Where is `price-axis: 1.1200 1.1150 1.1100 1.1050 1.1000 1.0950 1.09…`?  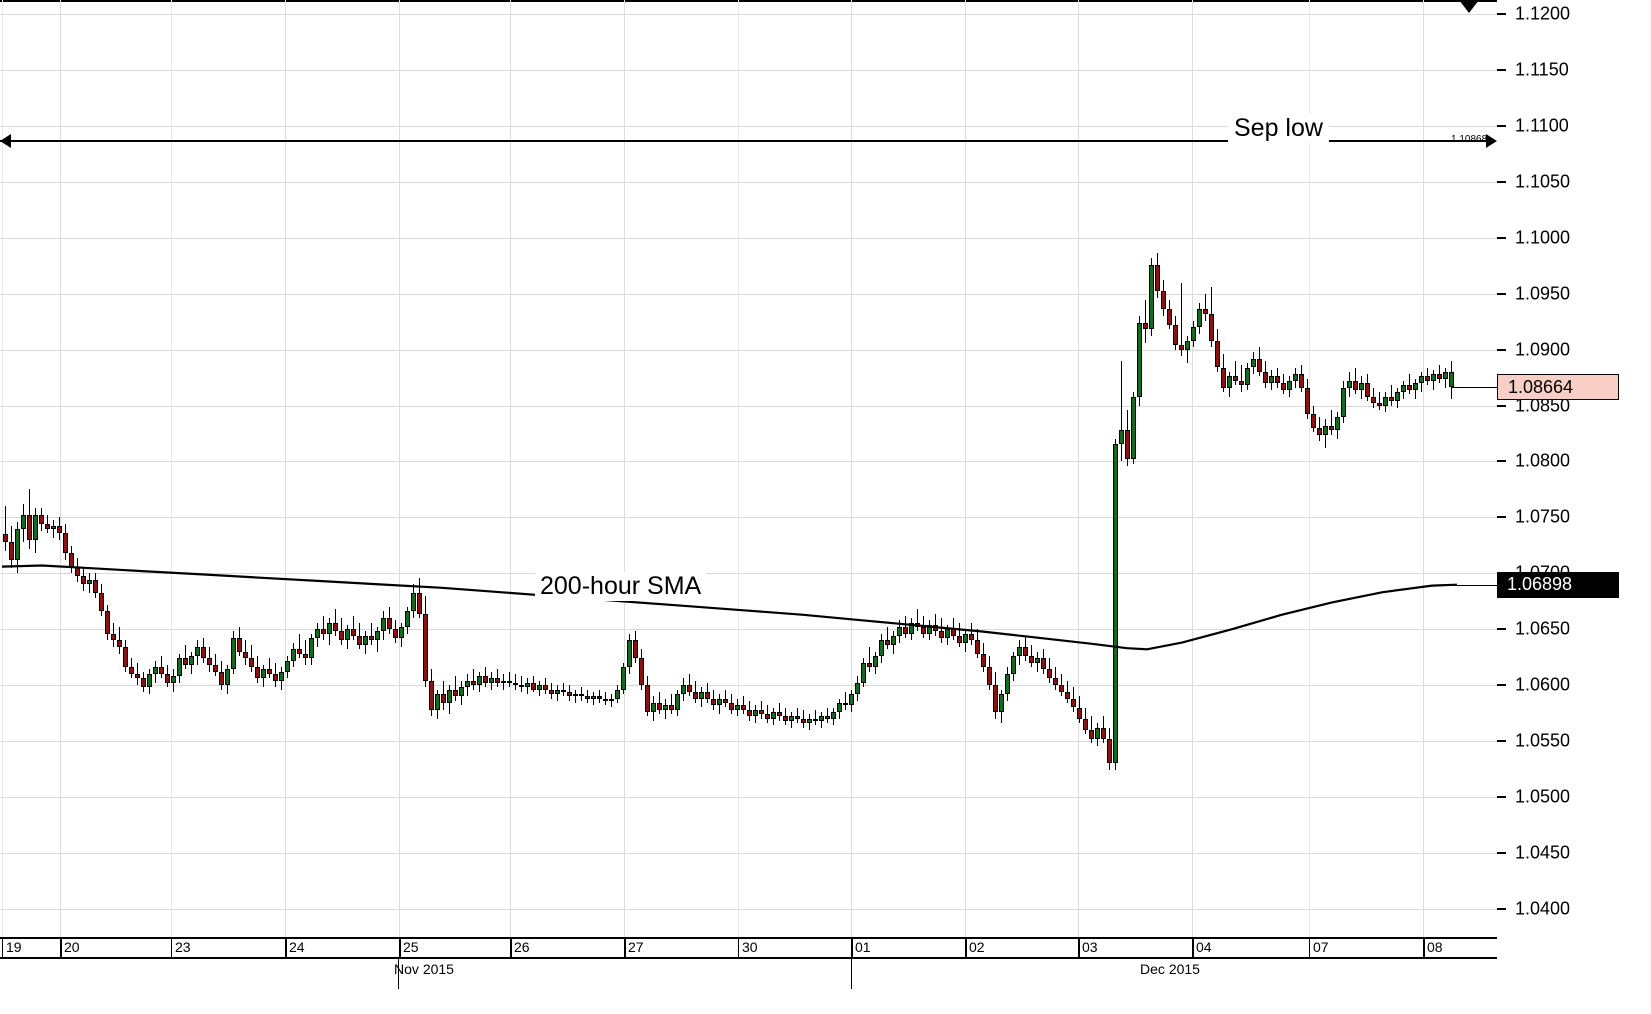 price-axis: 1.1200 1.1150 1.1100 1.1050 1.1000 1.0950 1.09… is located at coordinates (1574, 507).